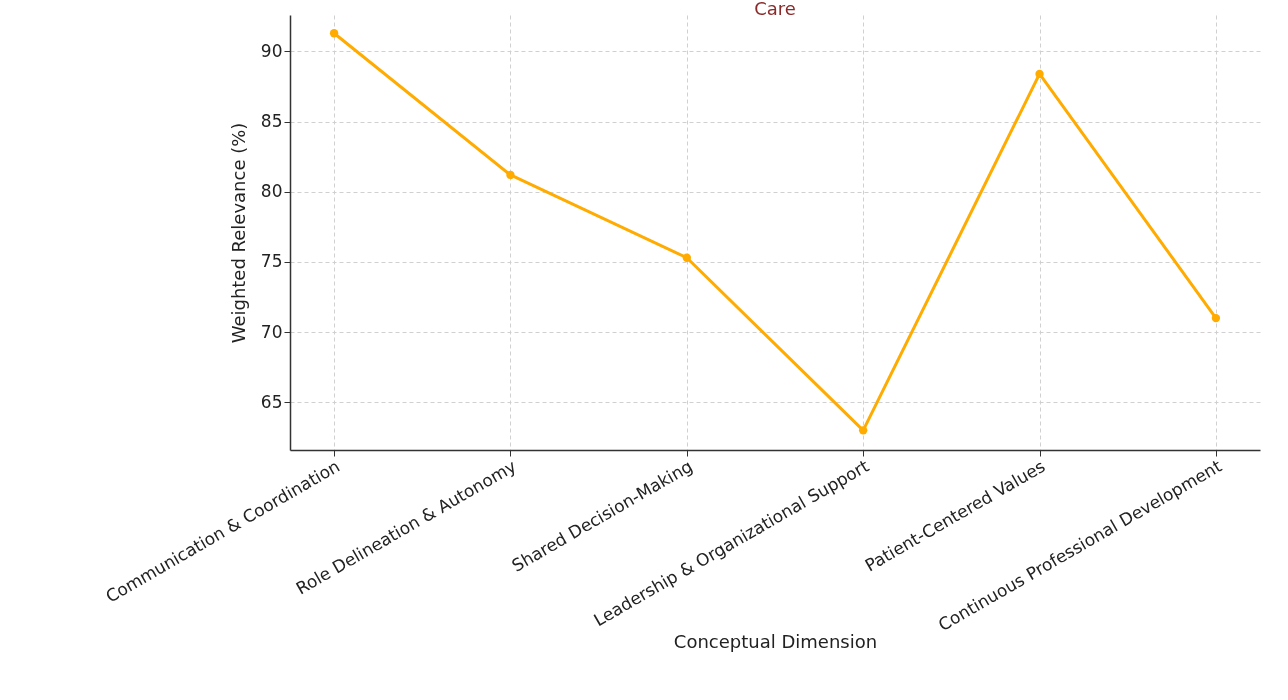 The image size is (1288, 700). What do you see at coordinates (775, 9) in the screenshot?
I see `chart-title: Care` at bounding box center [775, 9].